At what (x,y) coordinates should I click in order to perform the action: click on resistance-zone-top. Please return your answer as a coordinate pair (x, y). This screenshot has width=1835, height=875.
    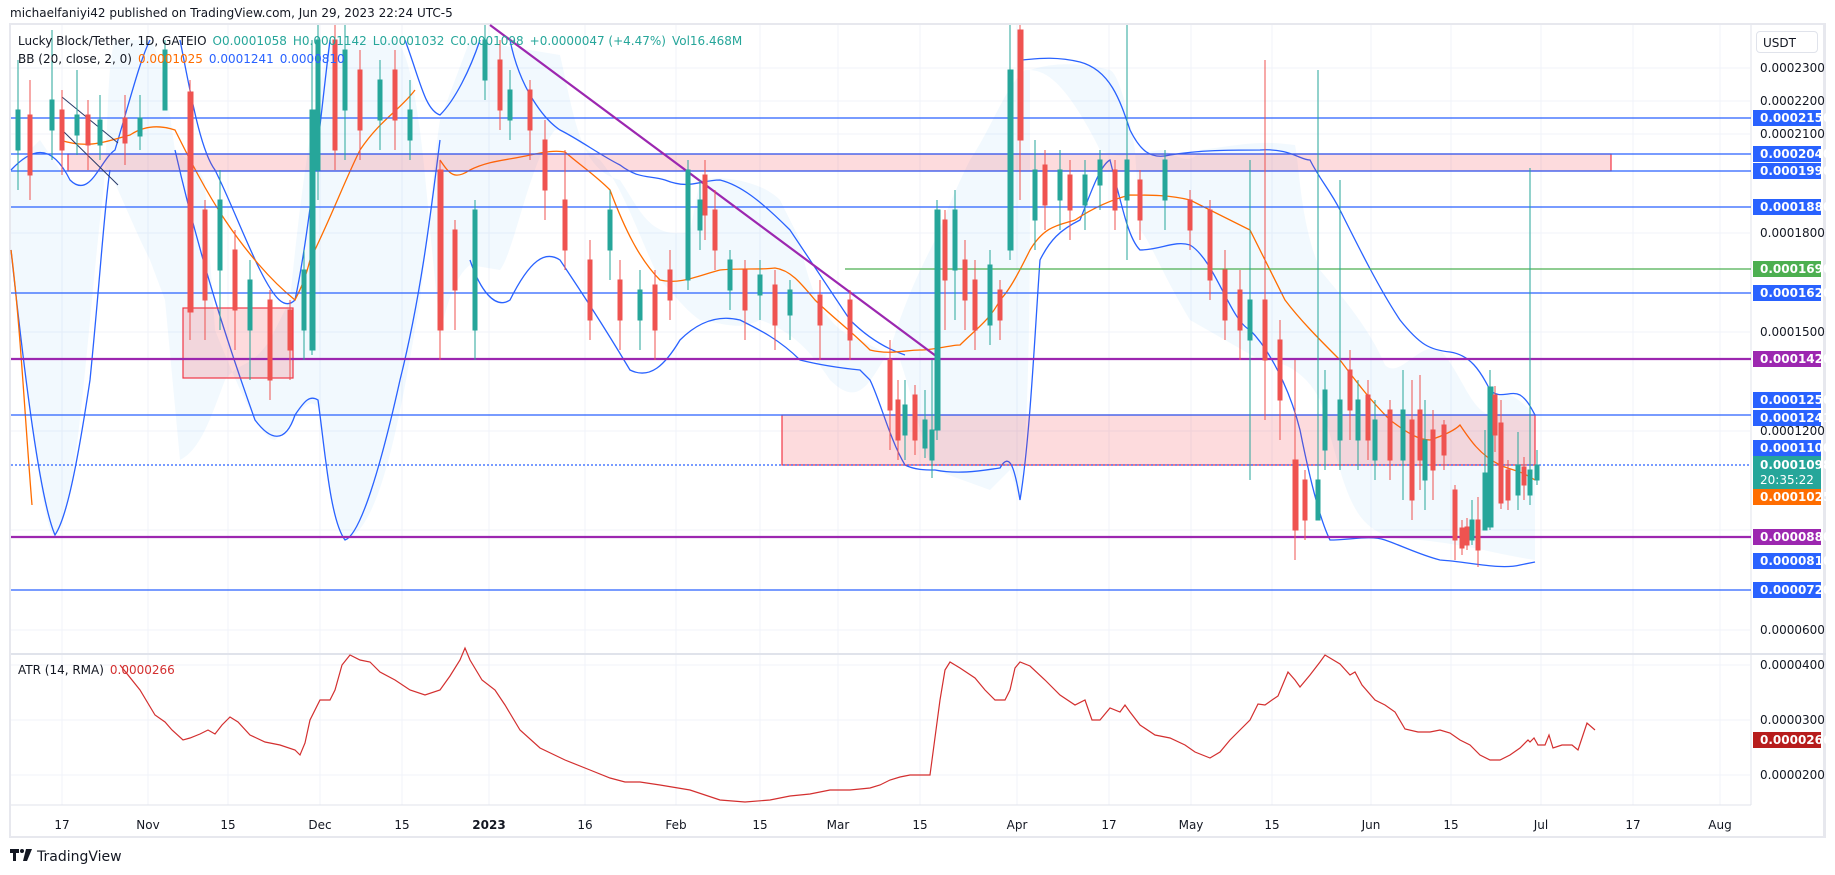
    Looking at the image, I should click on (839, 162).